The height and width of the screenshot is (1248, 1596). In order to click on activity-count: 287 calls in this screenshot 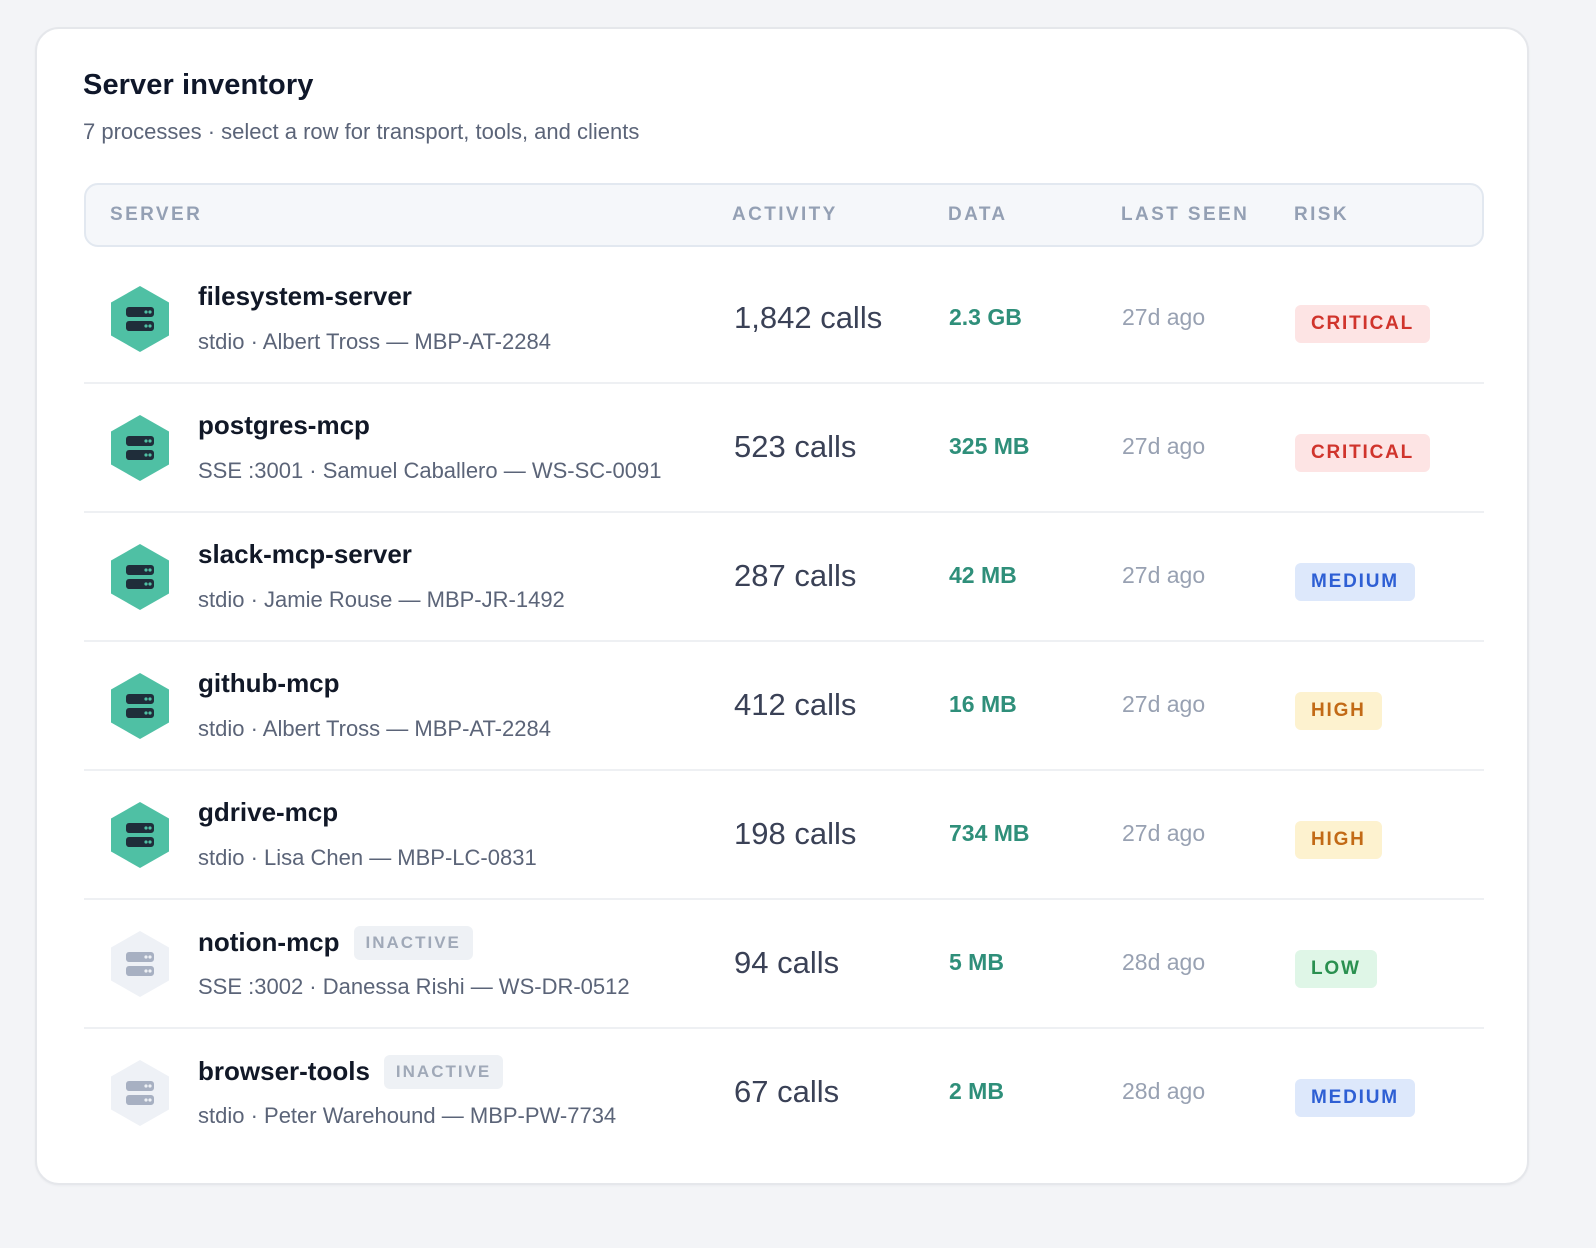, I will do `click(795, 575)`.